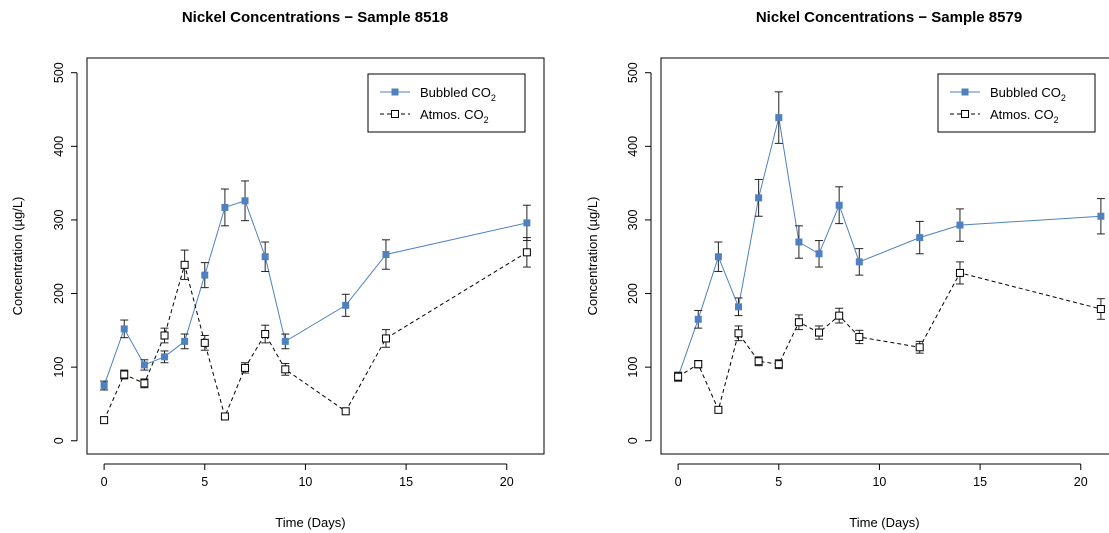 The image size is (1109, 533). Describe the element at coordinates (59, 219) in the screenshot. I see `y-tick-label: 300` at that location.